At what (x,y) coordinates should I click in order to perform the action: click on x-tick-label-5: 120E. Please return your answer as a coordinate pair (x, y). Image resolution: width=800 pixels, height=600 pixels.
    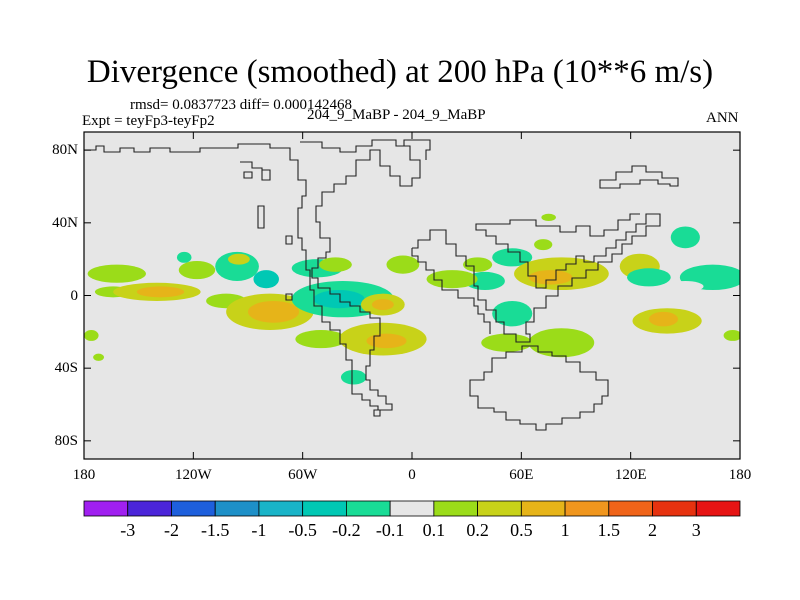
    Looking at the image, I should click on (630, 475).